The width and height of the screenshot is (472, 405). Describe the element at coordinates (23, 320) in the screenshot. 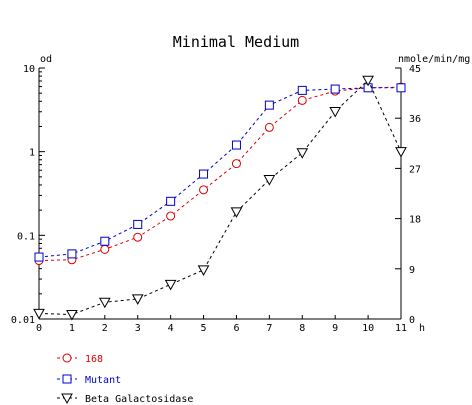

I see `left-tick-label: 0.01` at that location.